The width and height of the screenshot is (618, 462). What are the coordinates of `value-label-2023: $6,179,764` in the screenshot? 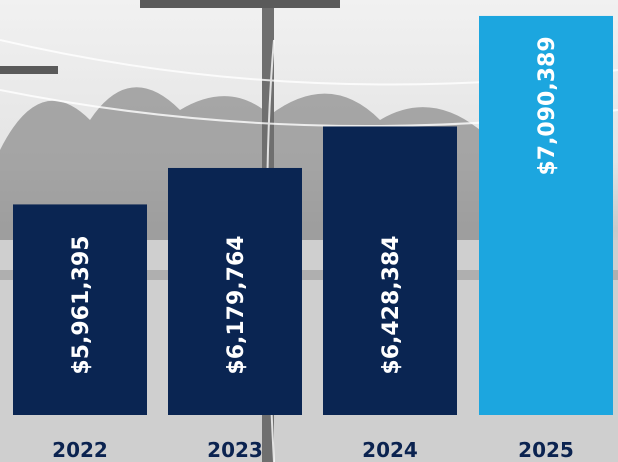 It's located at (236, 304).